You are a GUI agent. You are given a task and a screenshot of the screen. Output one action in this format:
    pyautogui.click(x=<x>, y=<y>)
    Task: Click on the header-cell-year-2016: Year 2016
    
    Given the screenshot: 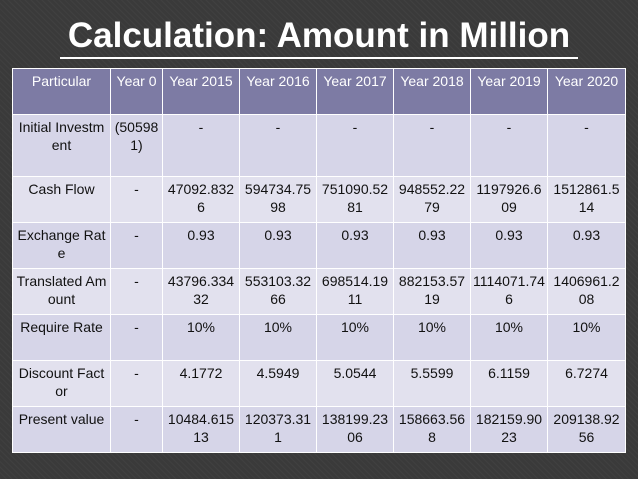 What is the action you would take?
    pyautogui.click(x=278, y=91)
    